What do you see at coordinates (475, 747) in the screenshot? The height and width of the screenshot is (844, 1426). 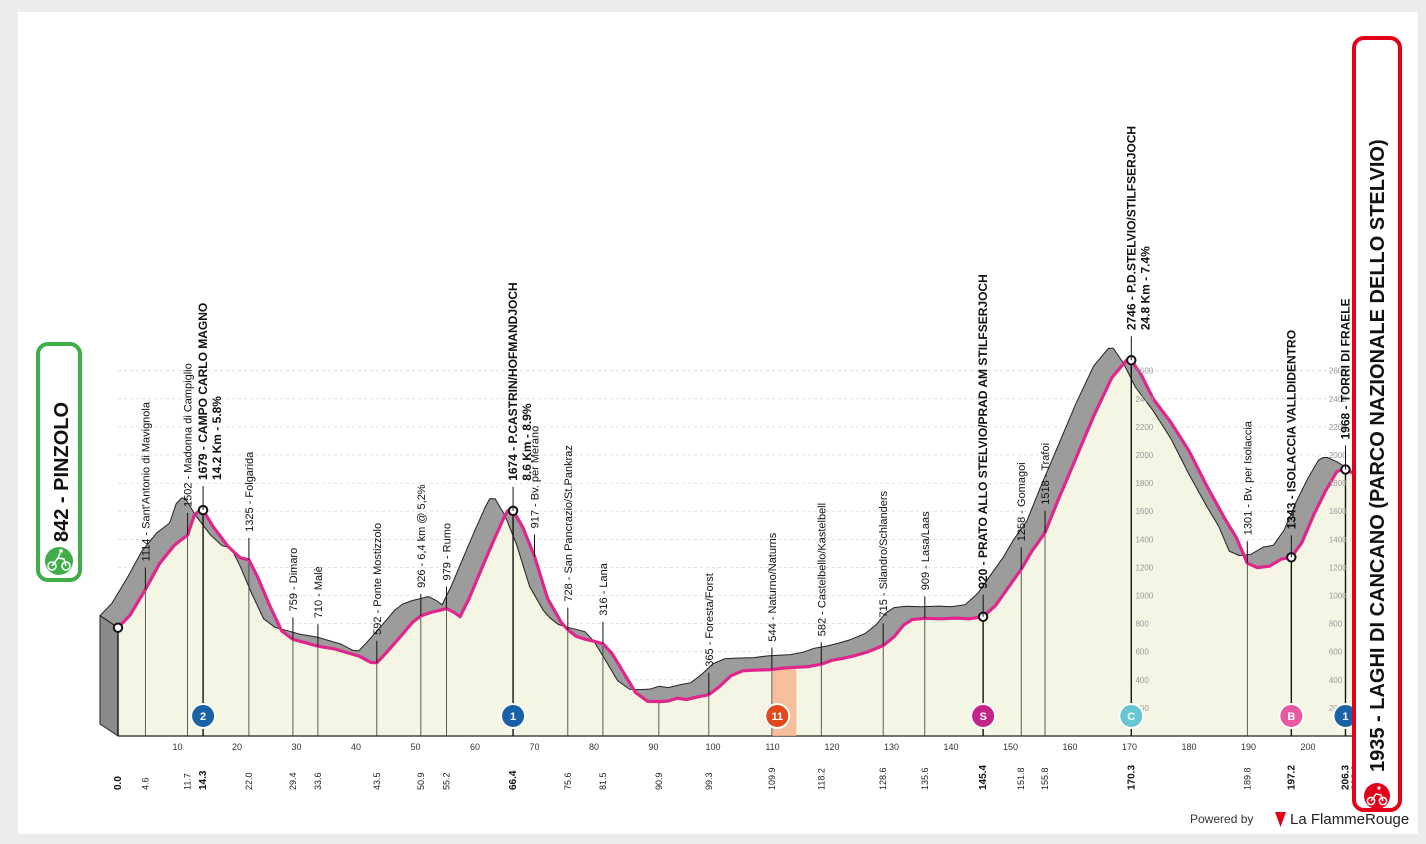 I see `km-axis-tick: 60` at bounding box center [475, 747].